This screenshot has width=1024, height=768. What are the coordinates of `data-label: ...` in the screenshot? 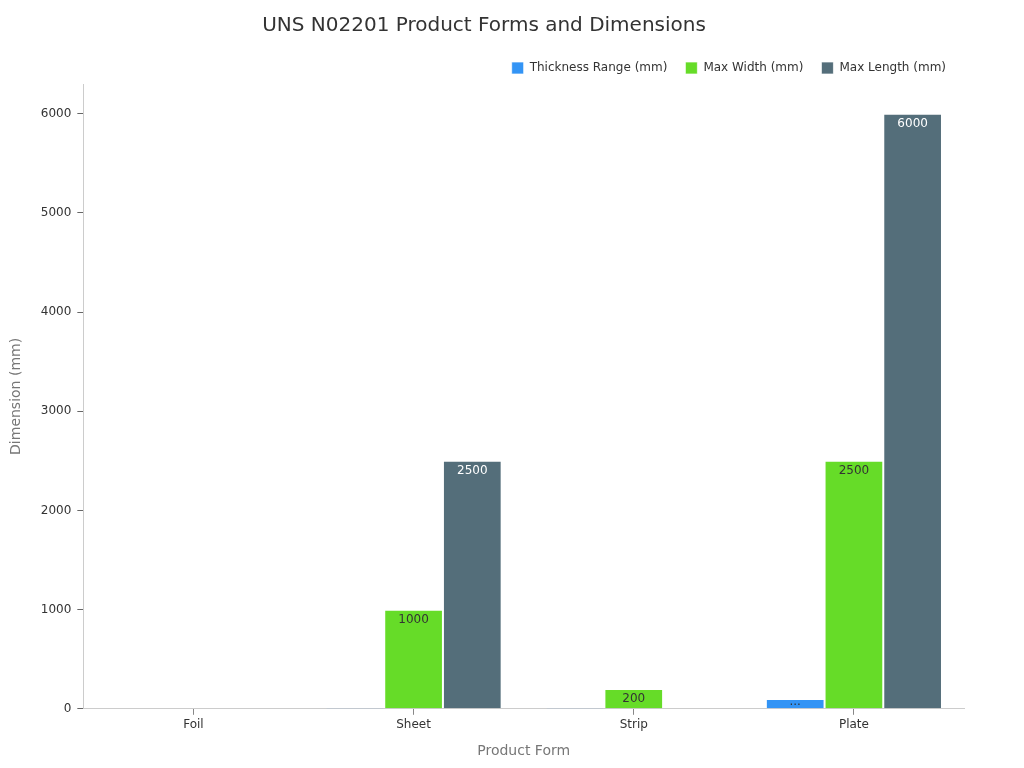 It's located at (795, 700).